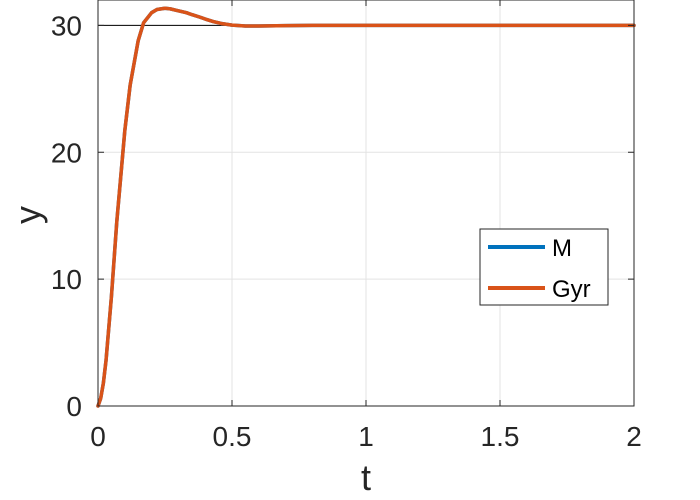  I want to click on y-tick-label: 10, so click(66, 279).